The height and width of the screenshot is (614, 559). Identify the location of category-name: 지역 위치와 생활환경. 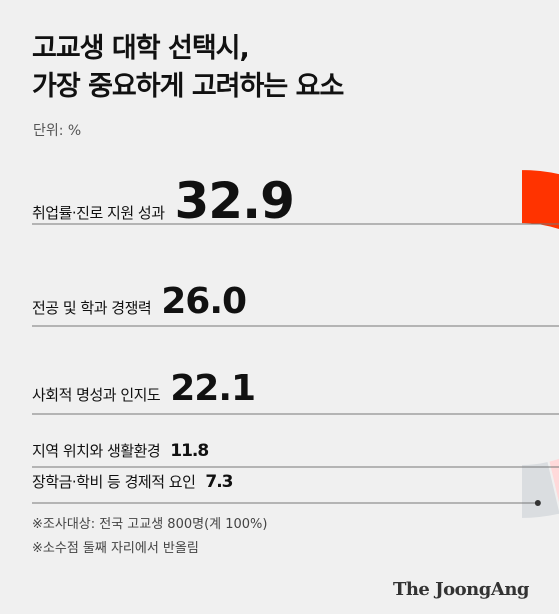
(96, 451).